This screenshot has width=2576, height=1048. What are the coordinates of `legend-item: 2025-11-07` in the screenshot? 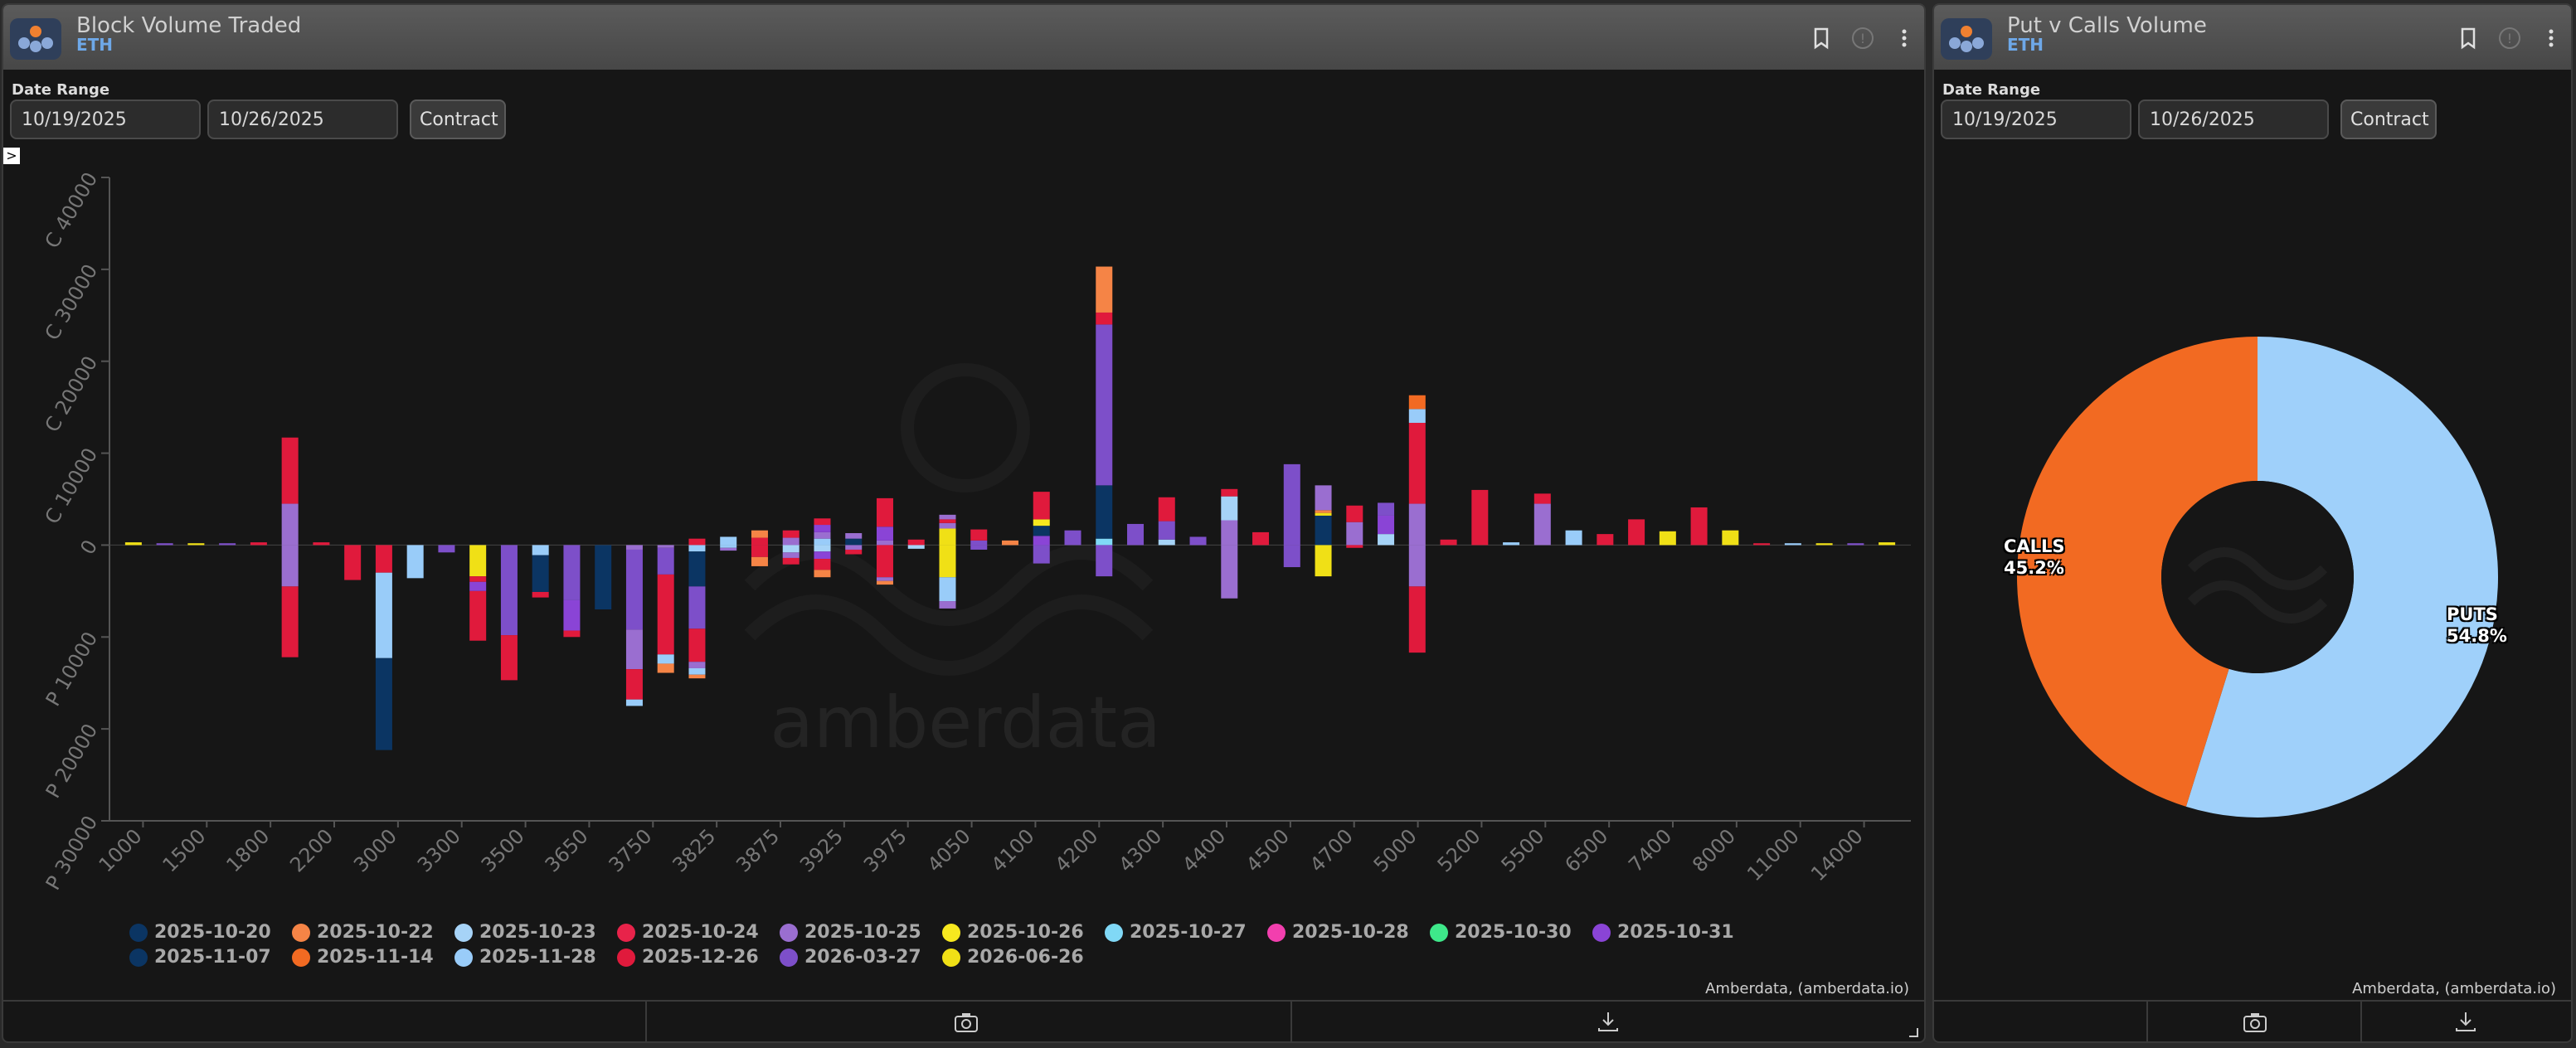 It's located at (200, 957).